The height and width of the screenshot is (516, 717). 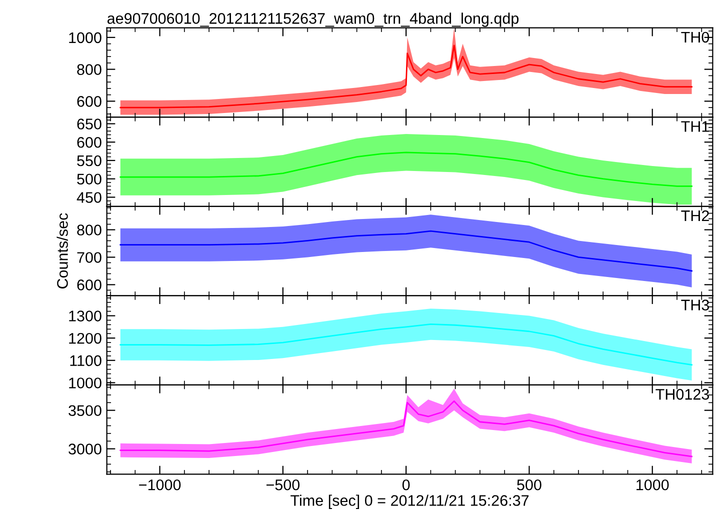 I want to click on x-tick-label: −500, so click(x=283, y=484).